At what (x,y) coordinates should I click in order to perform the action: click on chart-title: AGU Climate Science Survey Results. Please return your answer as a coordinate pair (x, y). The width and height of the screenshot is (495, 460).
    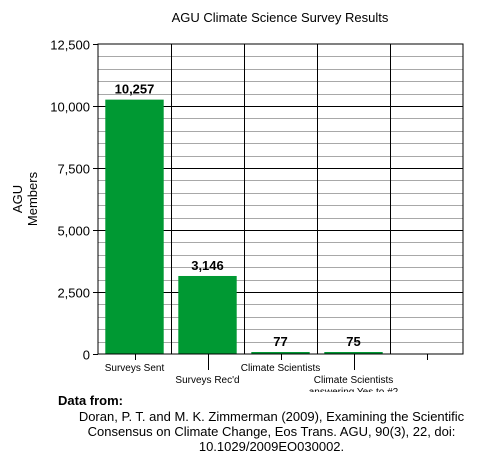
    Looking at the image, I should click on (280, 17).